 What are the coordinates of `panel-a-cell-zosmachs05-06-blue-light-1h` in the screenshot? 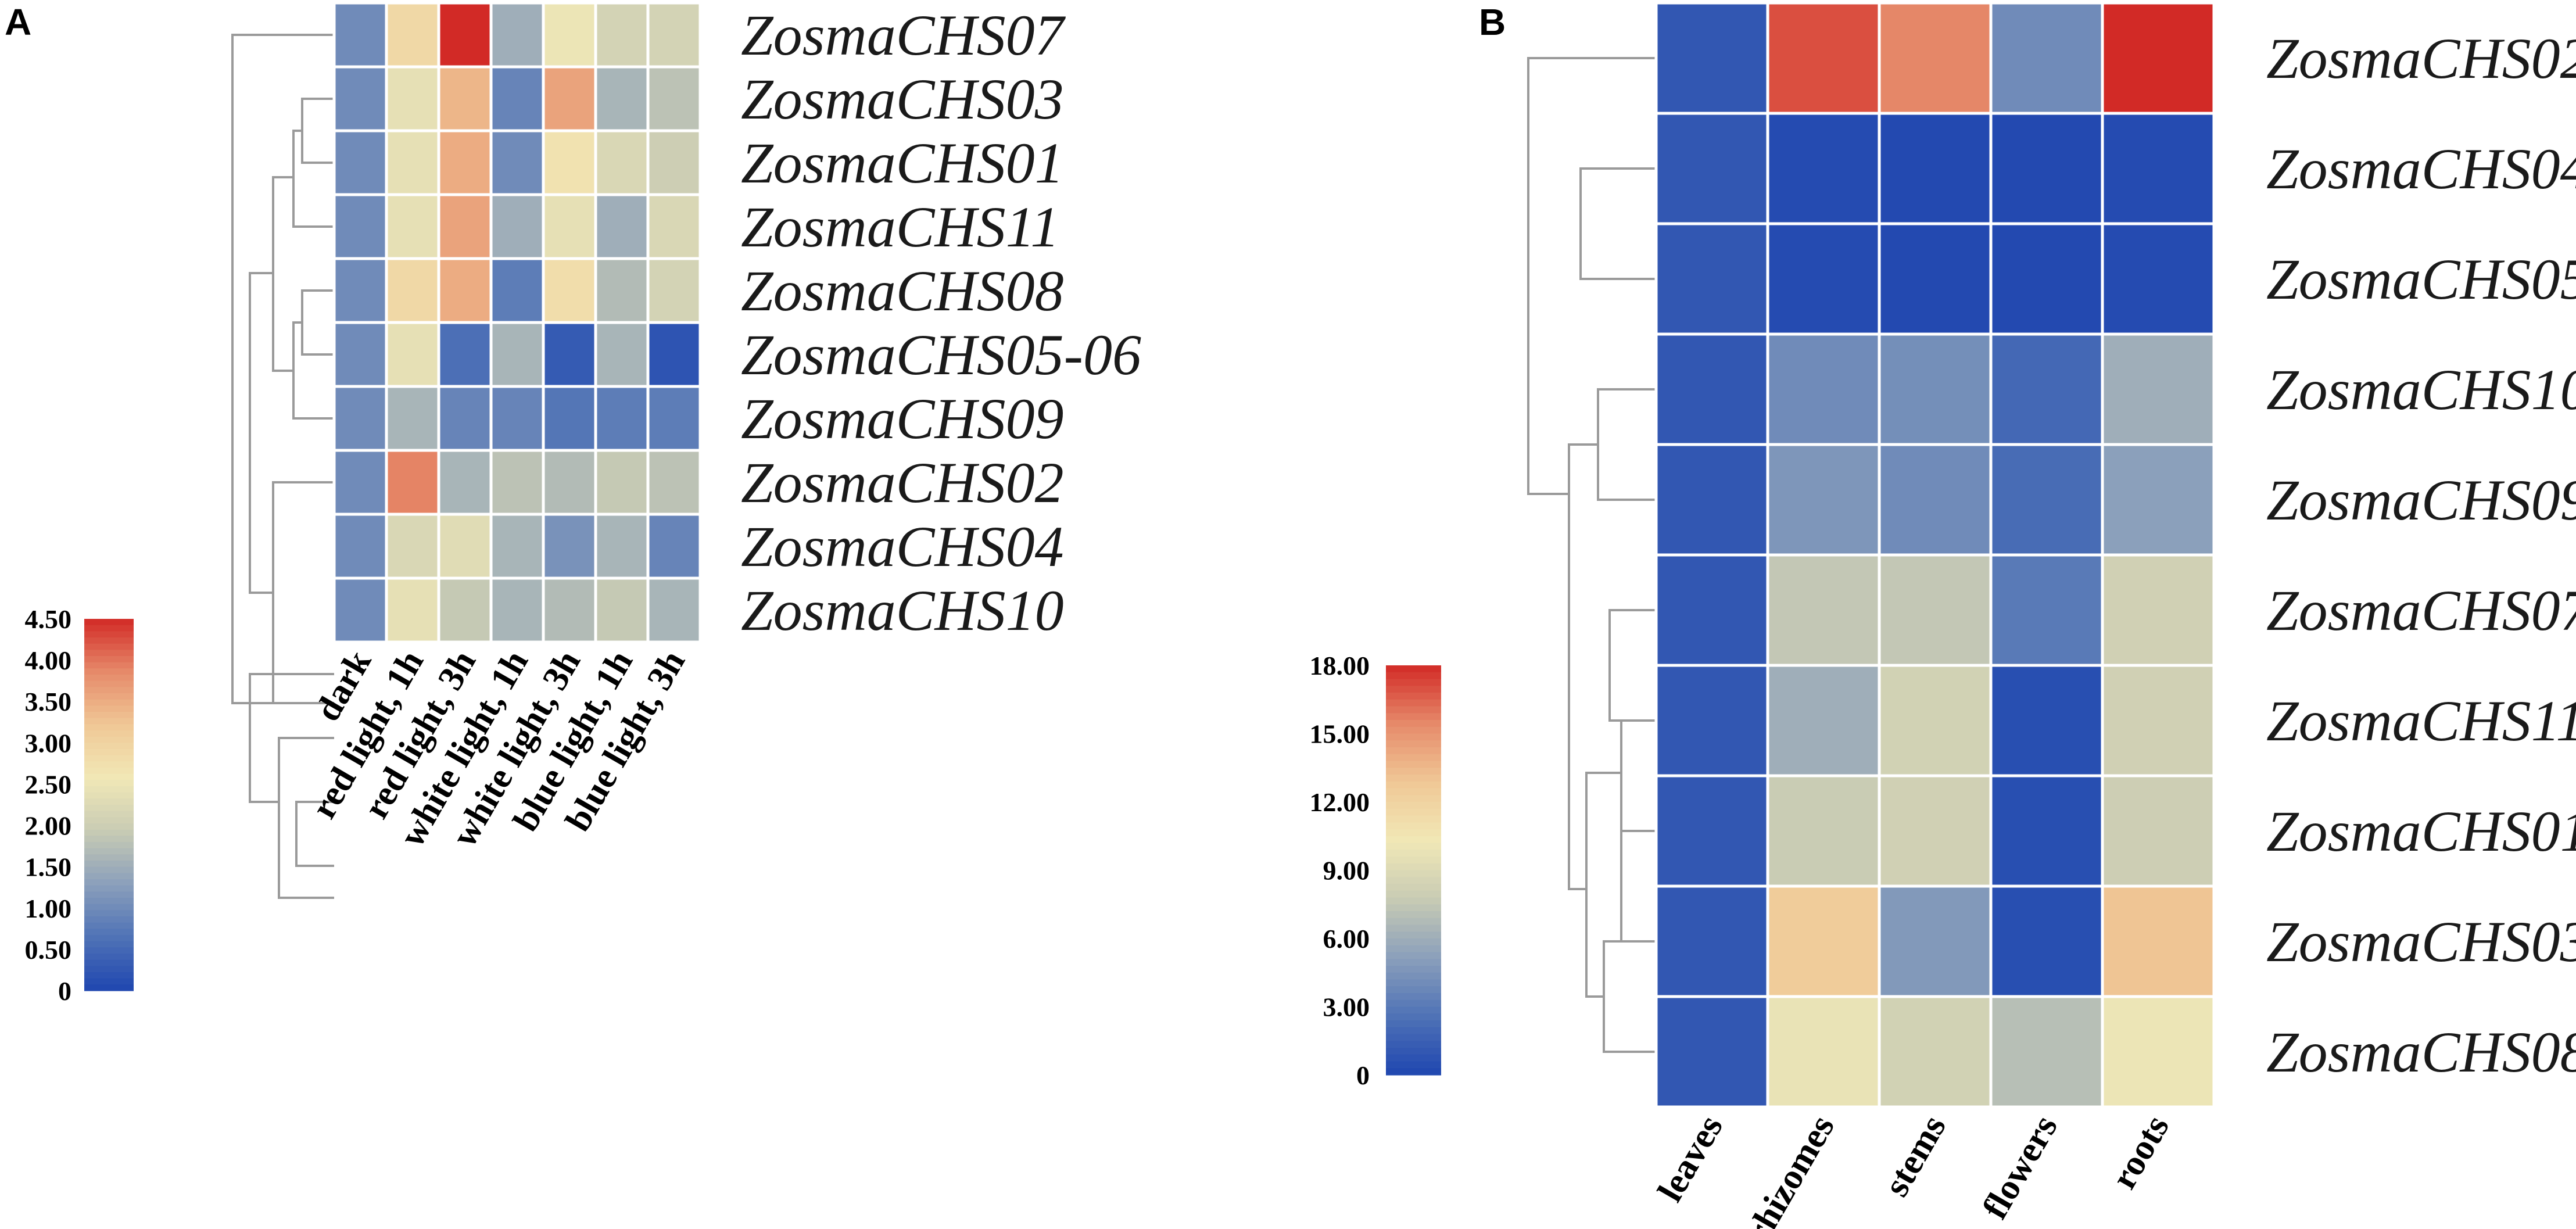 It's located at (622, 354).